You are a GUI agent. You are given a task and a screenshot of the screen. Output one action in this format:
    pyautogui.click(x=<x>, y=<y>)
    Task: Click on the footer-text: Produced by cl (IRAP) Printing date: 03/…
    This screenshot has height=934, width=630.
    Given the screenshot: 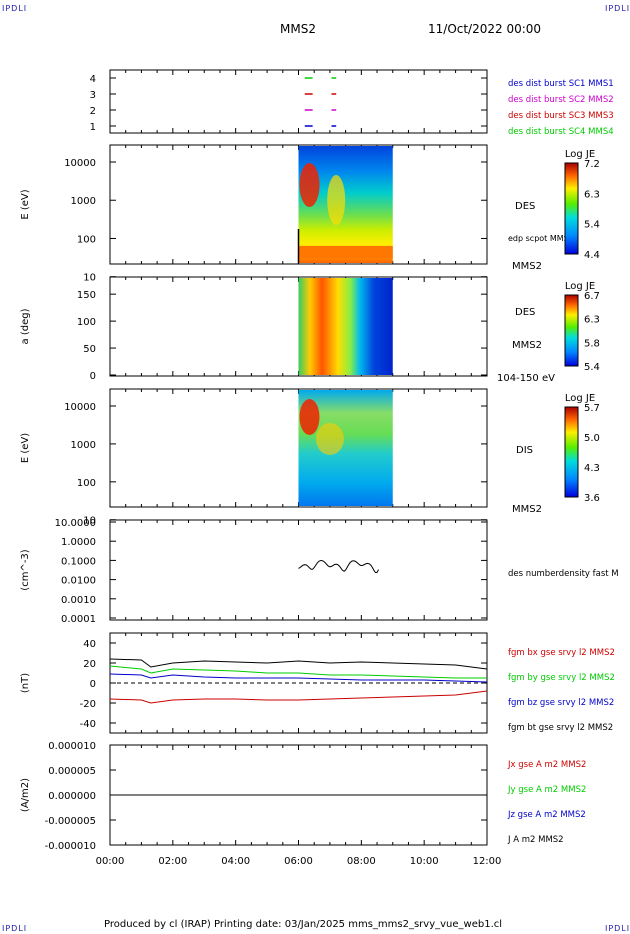 What is the action you would take?
    pyautogui.click(x=303, y=924)
    